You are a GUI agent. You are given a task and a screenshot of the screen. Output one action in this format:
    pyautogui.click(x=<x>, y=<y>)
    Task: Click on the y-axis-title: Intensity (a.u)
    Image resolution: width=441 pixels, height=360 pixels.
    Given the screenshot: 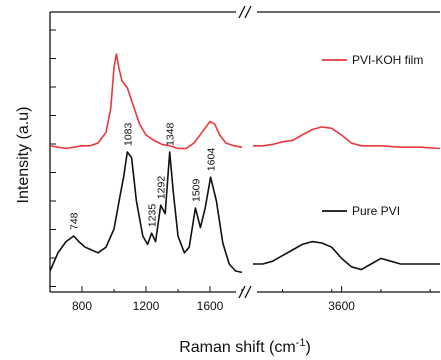 What is the action you would take?
    pyautogui.click(x=23, y=155)
    